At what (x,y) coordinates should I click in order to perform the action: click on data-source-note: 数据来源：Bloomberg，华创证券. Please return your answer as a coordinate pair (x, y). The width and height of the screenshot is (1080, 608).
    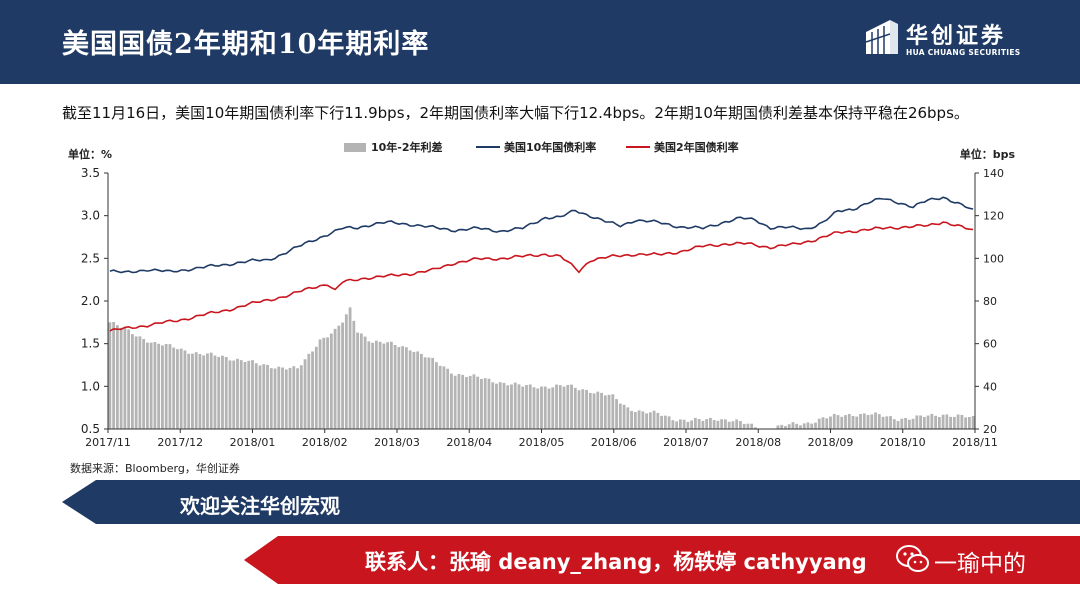
    Looking at the image, I should click on (155, 468).